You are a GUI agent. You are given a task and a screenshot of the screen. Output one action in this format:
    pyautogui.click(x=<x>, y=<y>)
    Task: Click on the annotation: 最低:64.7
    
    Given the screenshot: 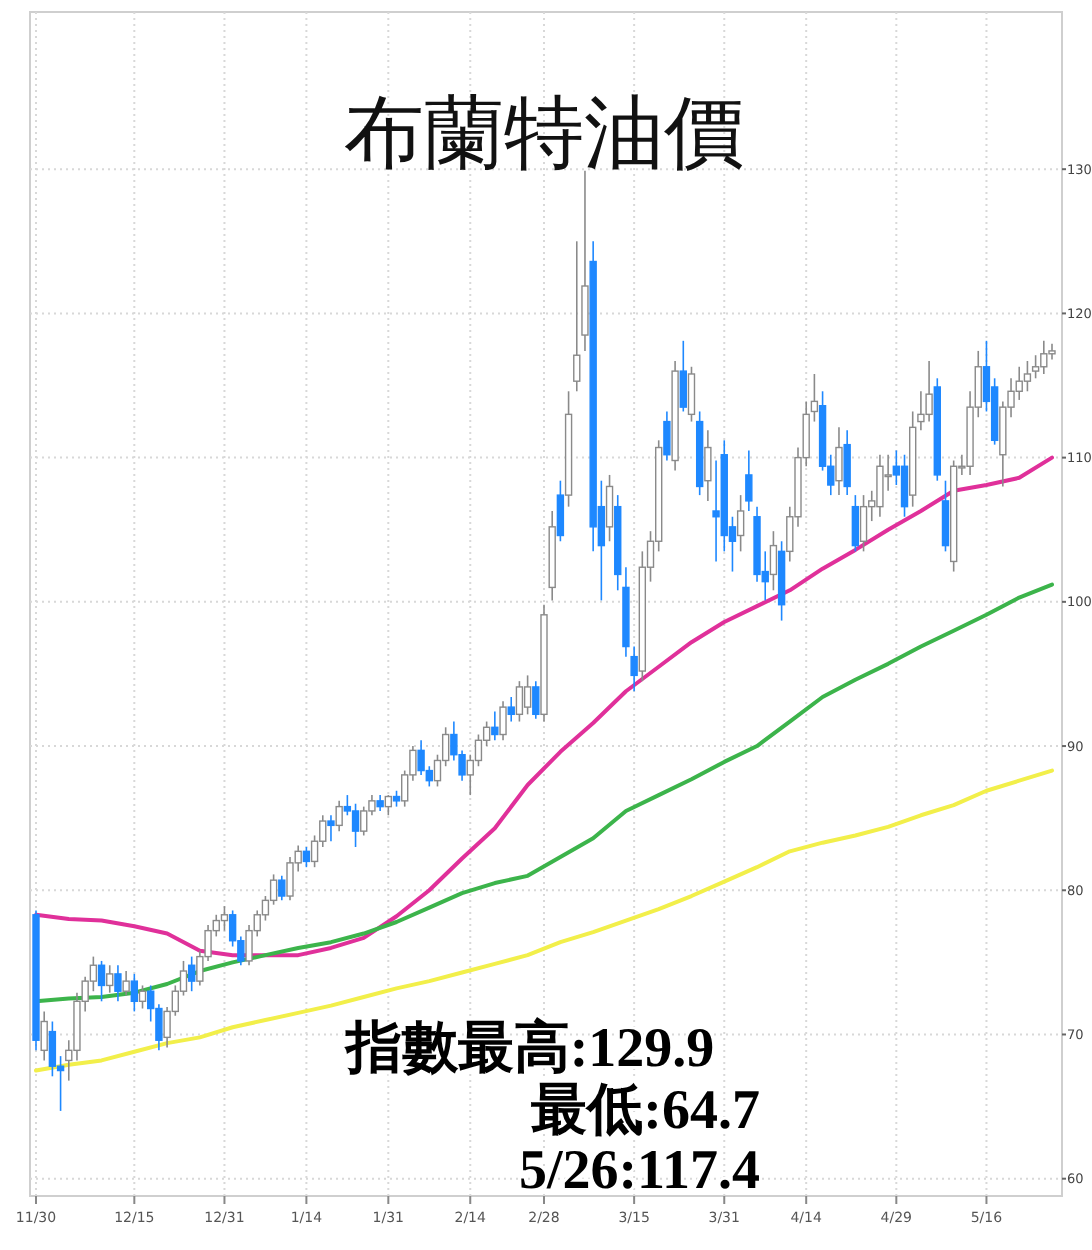 What is the action you would take?
    pyautogui.click(x=644, y=1111)
    